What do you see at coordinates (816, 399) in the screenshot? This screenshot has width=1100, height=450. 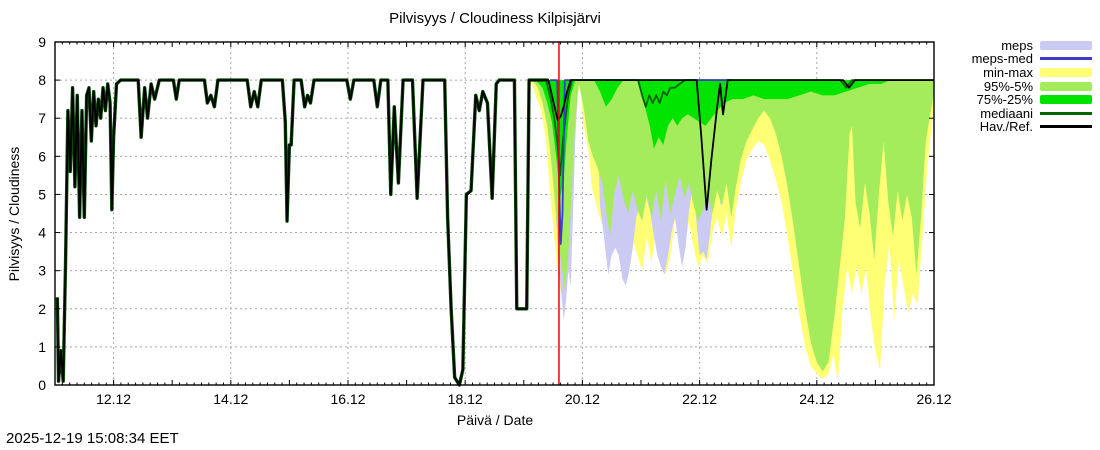 I see `x-tick-label: 24.12` at bounding box center [816, 399].